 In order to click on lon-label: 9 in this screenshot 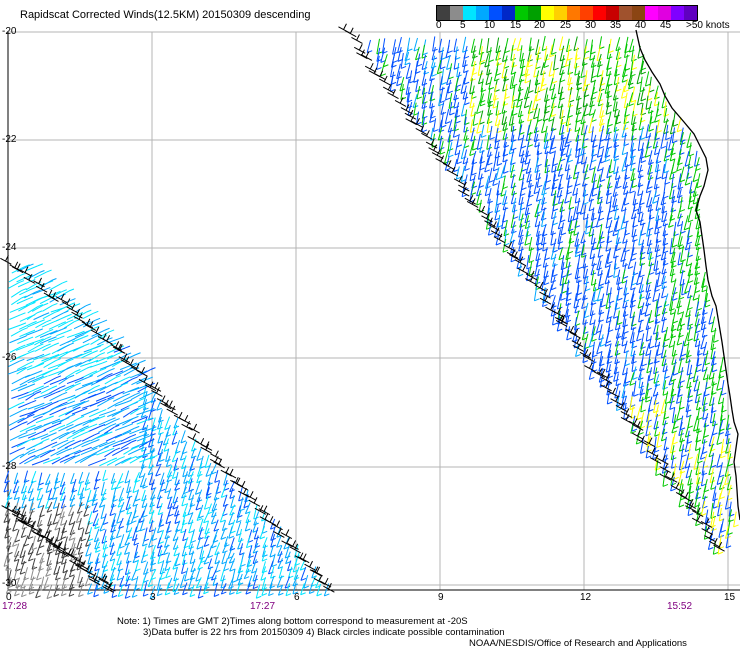, I will do `click(441, 597)`.